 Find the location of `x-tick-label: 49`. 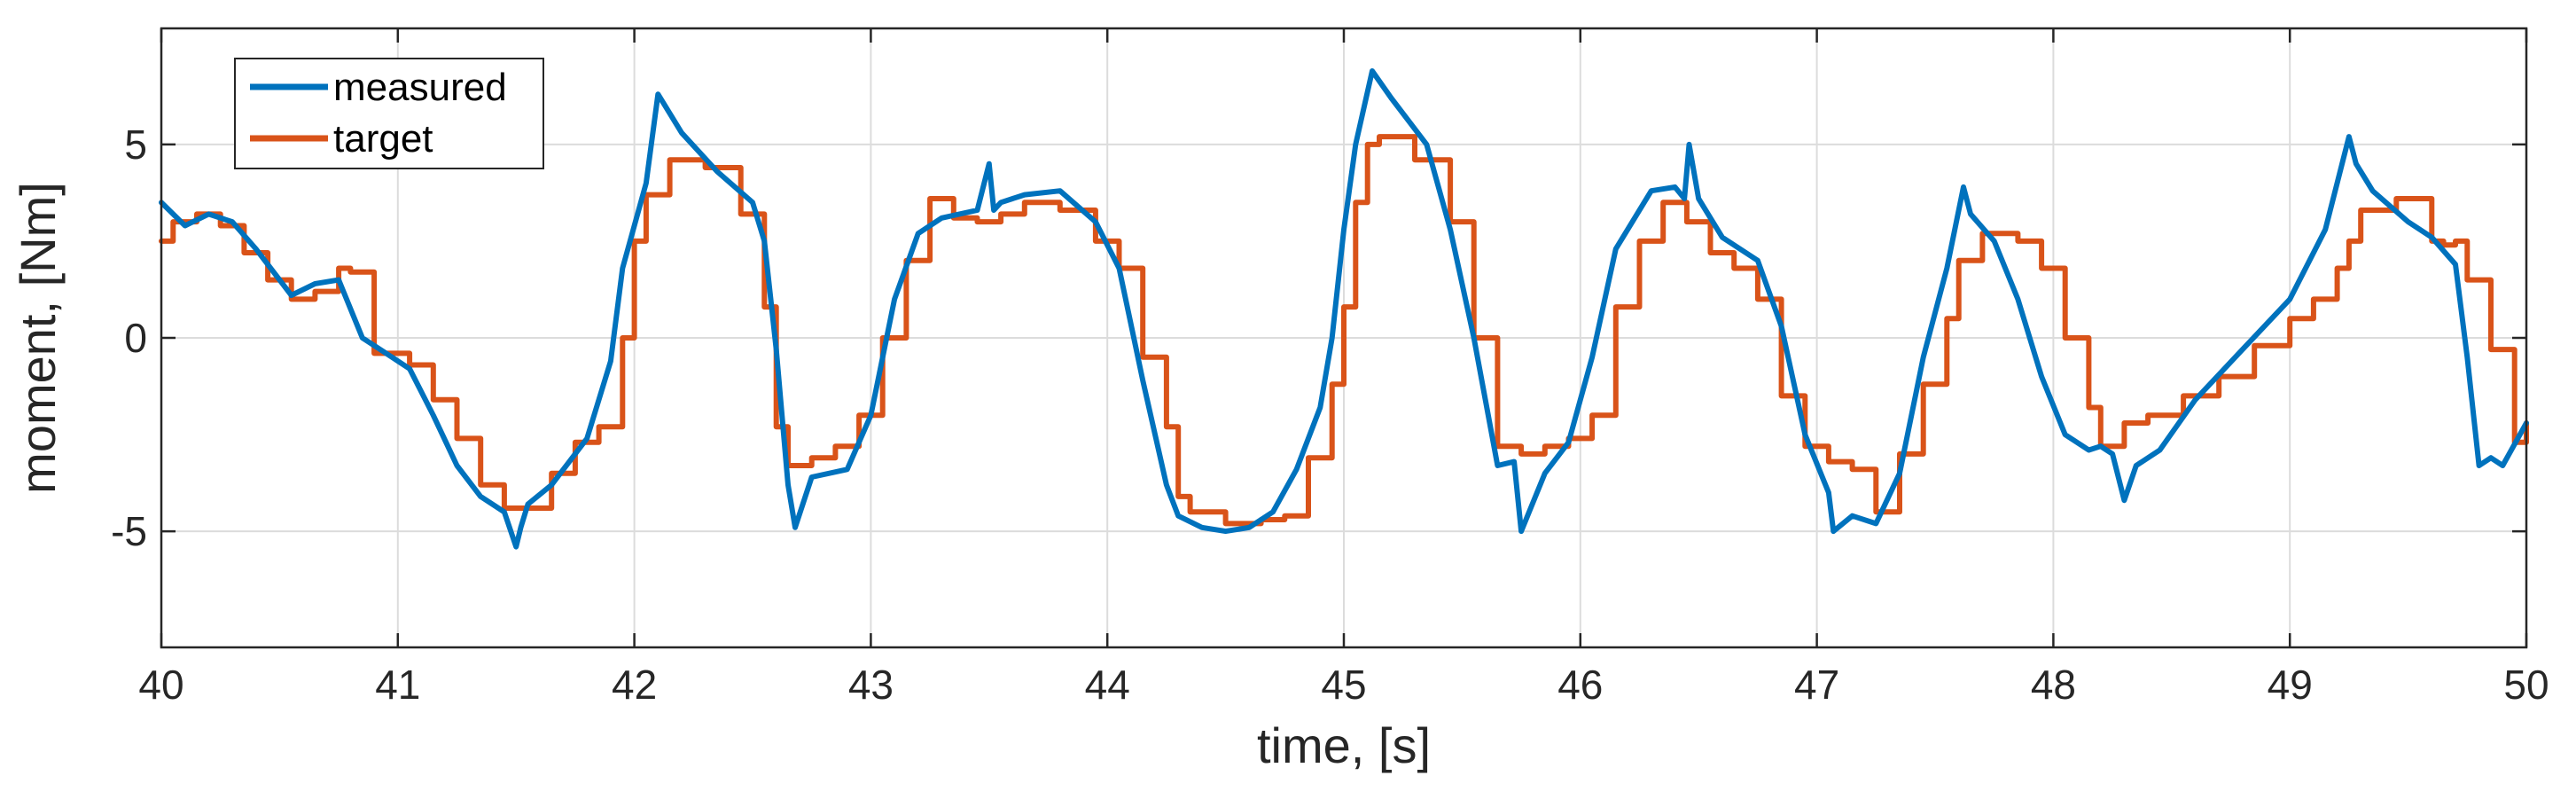

x-tick-label: 49 is located at coordinates (2290, 685).